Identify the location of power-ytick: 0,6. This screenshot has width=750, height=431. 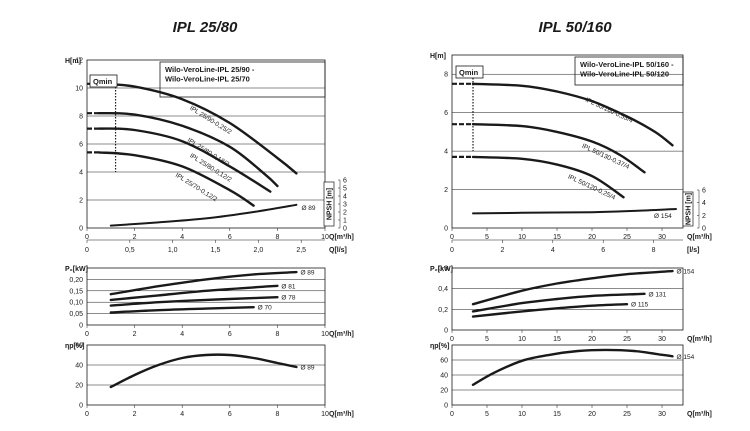
(443, 269).